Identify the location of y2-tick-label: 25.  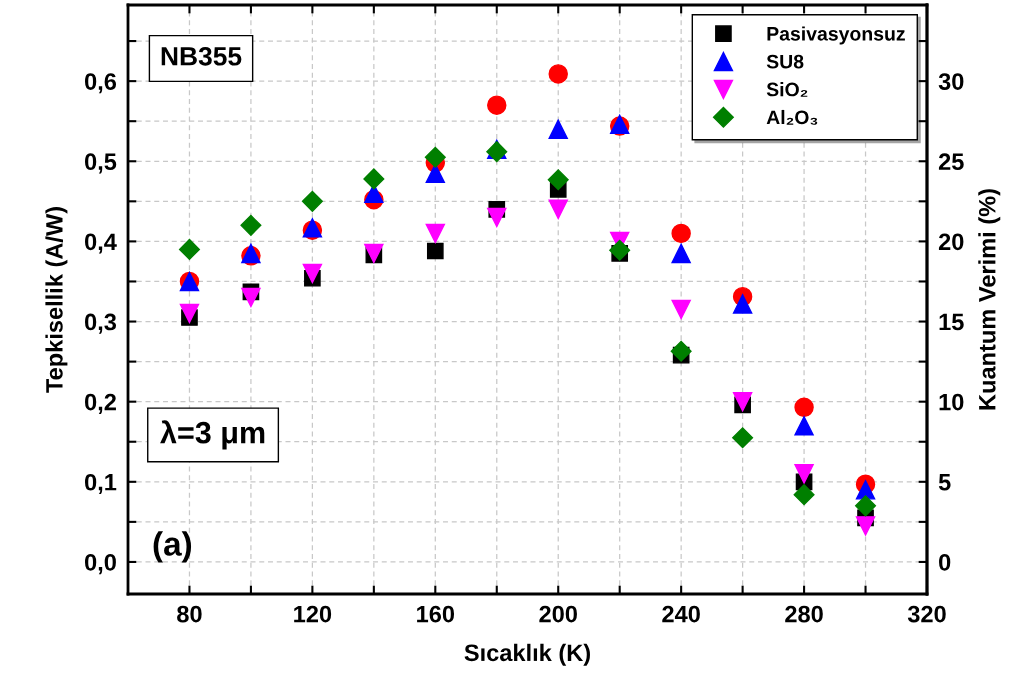
(951, 162).